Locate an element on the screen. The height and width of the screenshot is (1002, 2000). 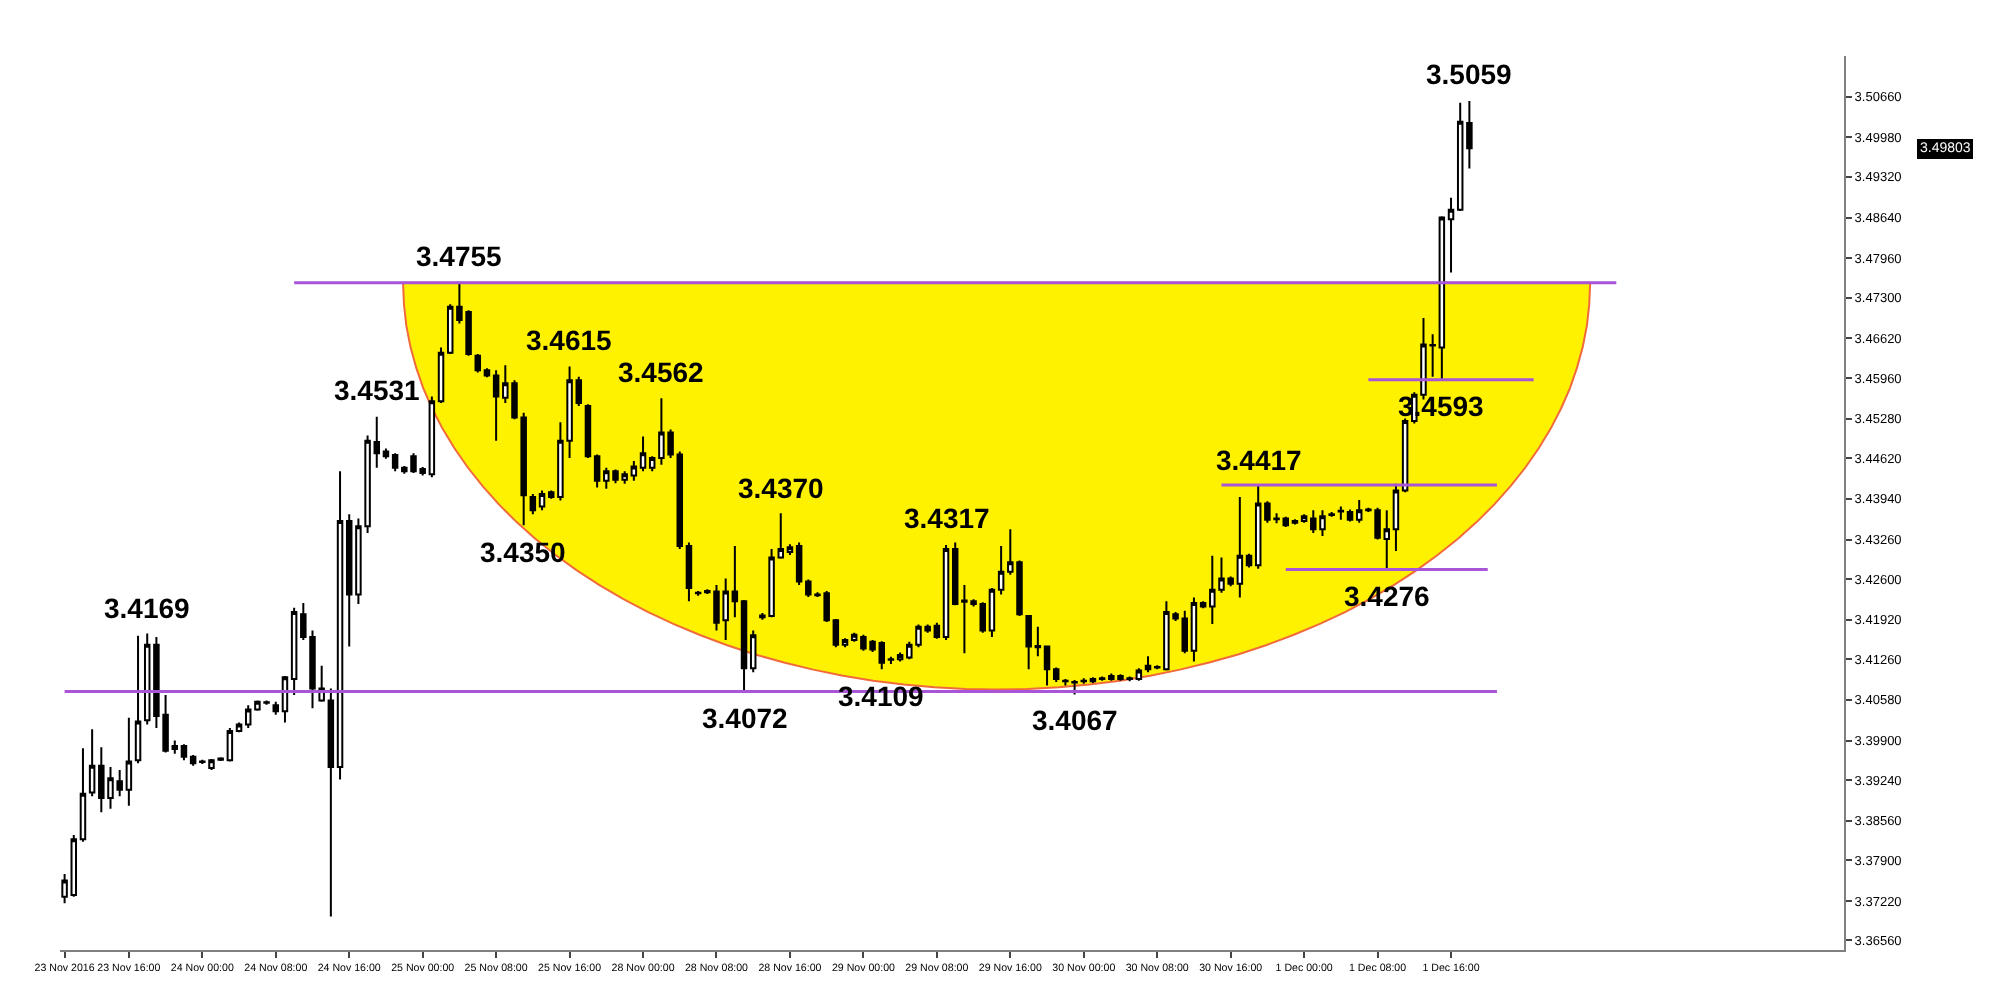
annotation: 3.4370 is located at coordinates (781, 488).